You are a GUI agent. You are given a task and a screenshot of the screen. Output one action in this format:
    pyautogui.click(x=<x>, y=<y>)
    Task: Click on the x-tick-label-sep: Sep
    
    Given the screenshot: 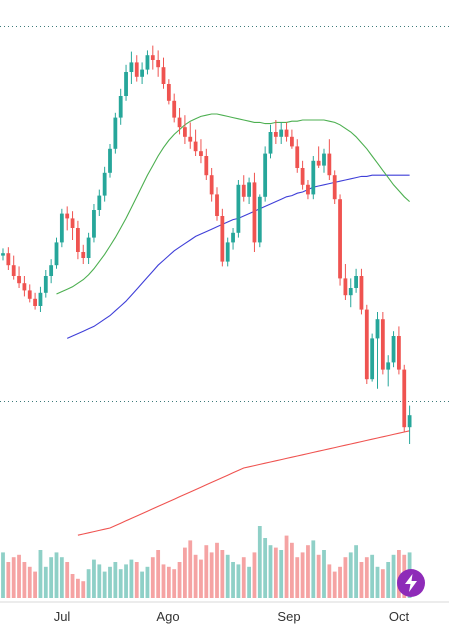 What is the action you would take?
    pyautogui.click(x=288, y=616)
    